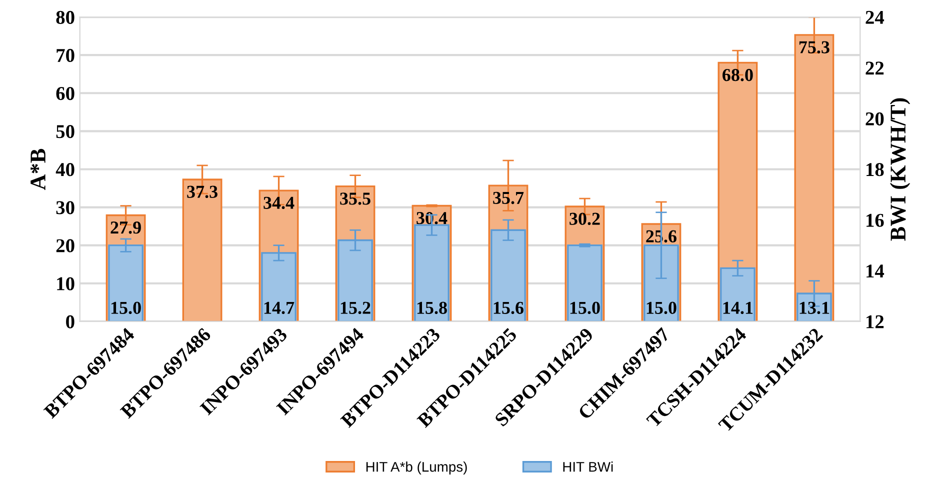  I want to click on y-tick-label: 60, so click(65, 93).